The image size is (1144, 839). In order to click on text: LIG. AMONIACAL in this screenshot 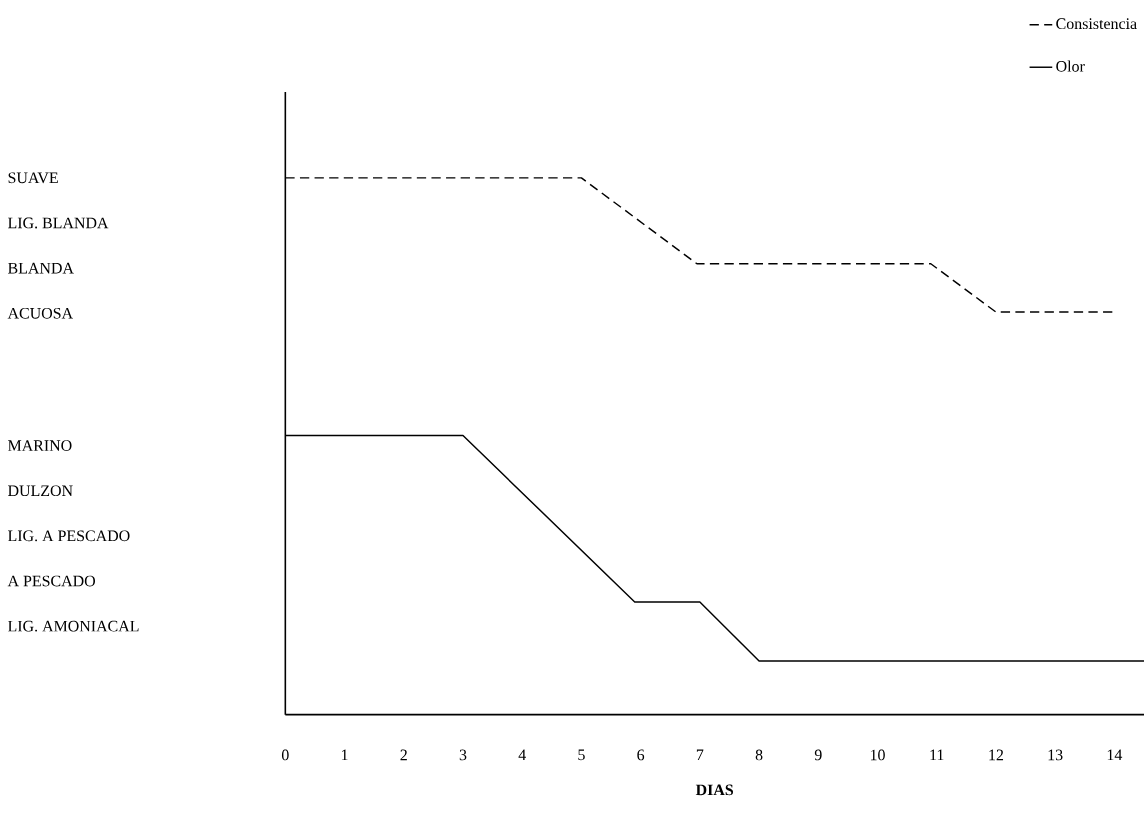, I will do `click(73, 626)`.